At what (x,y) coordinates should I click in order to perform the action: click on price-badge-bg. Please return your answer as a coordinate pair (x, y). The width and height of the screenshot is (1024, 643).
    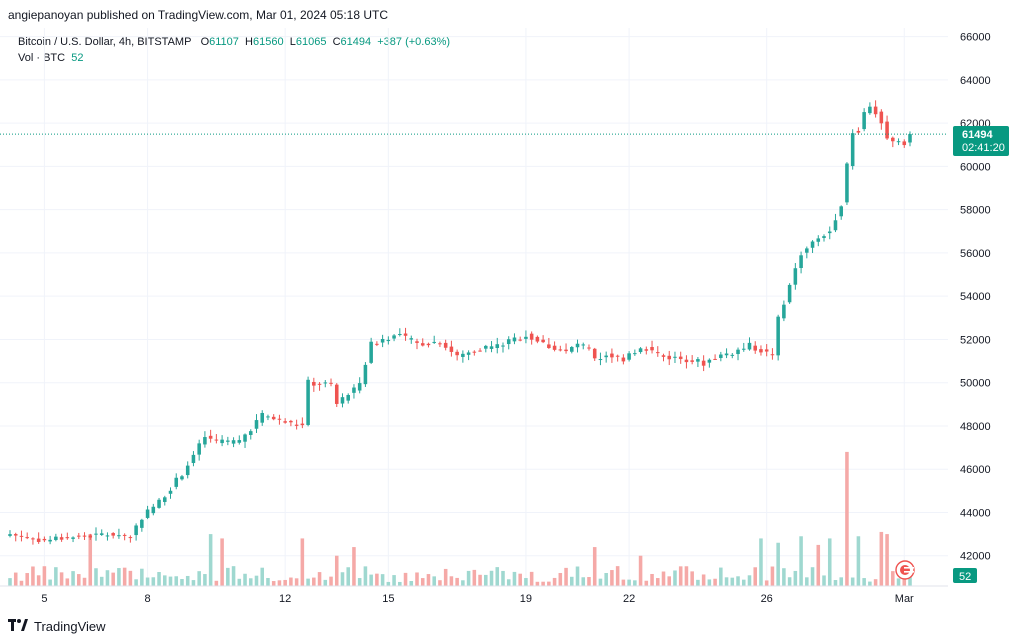
    Looking at the image, I should click on (981, 141).